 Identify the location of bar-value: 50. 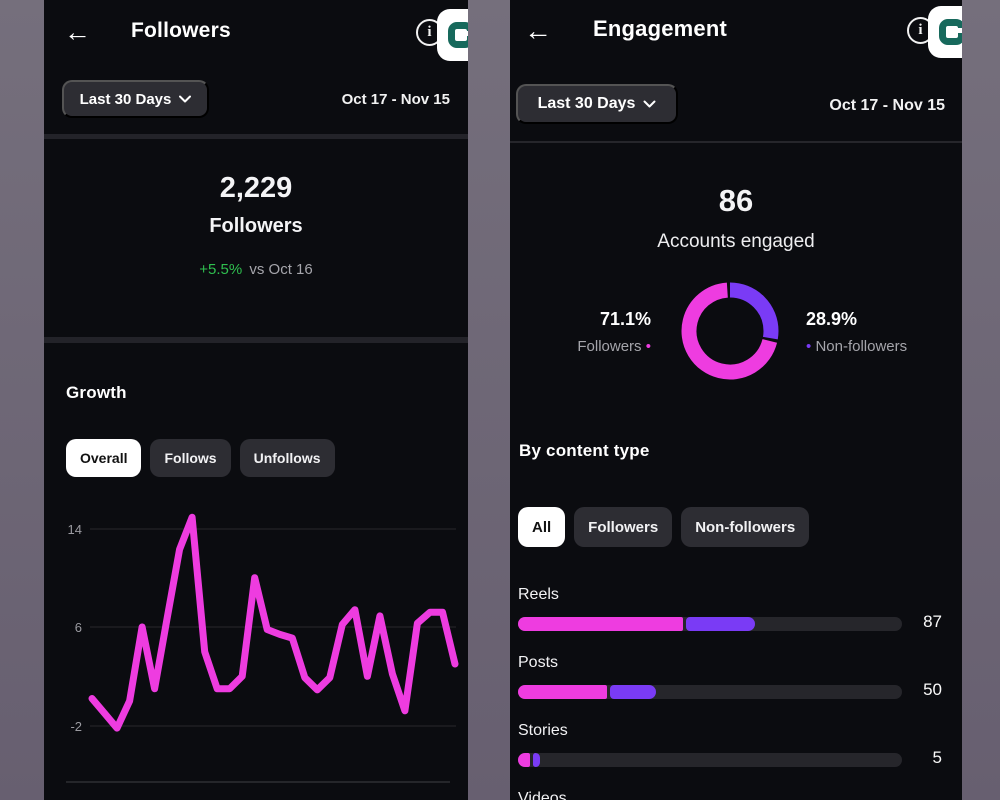
(932, 689).